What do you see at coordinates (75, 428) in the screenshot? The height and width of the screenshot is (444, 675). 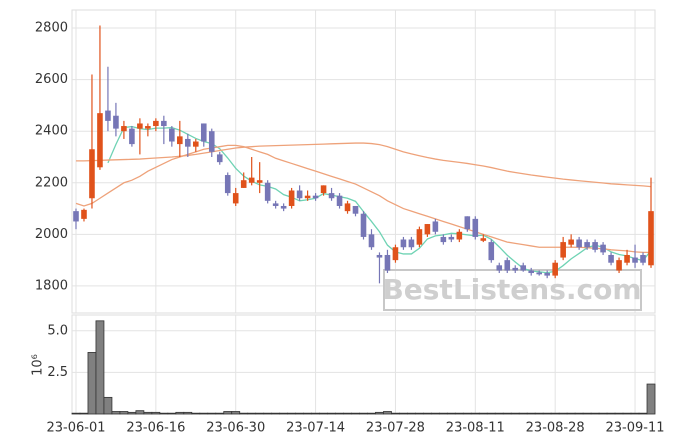 I see `x-tick-label: 23-06-01` at bounding box center [75, 428].